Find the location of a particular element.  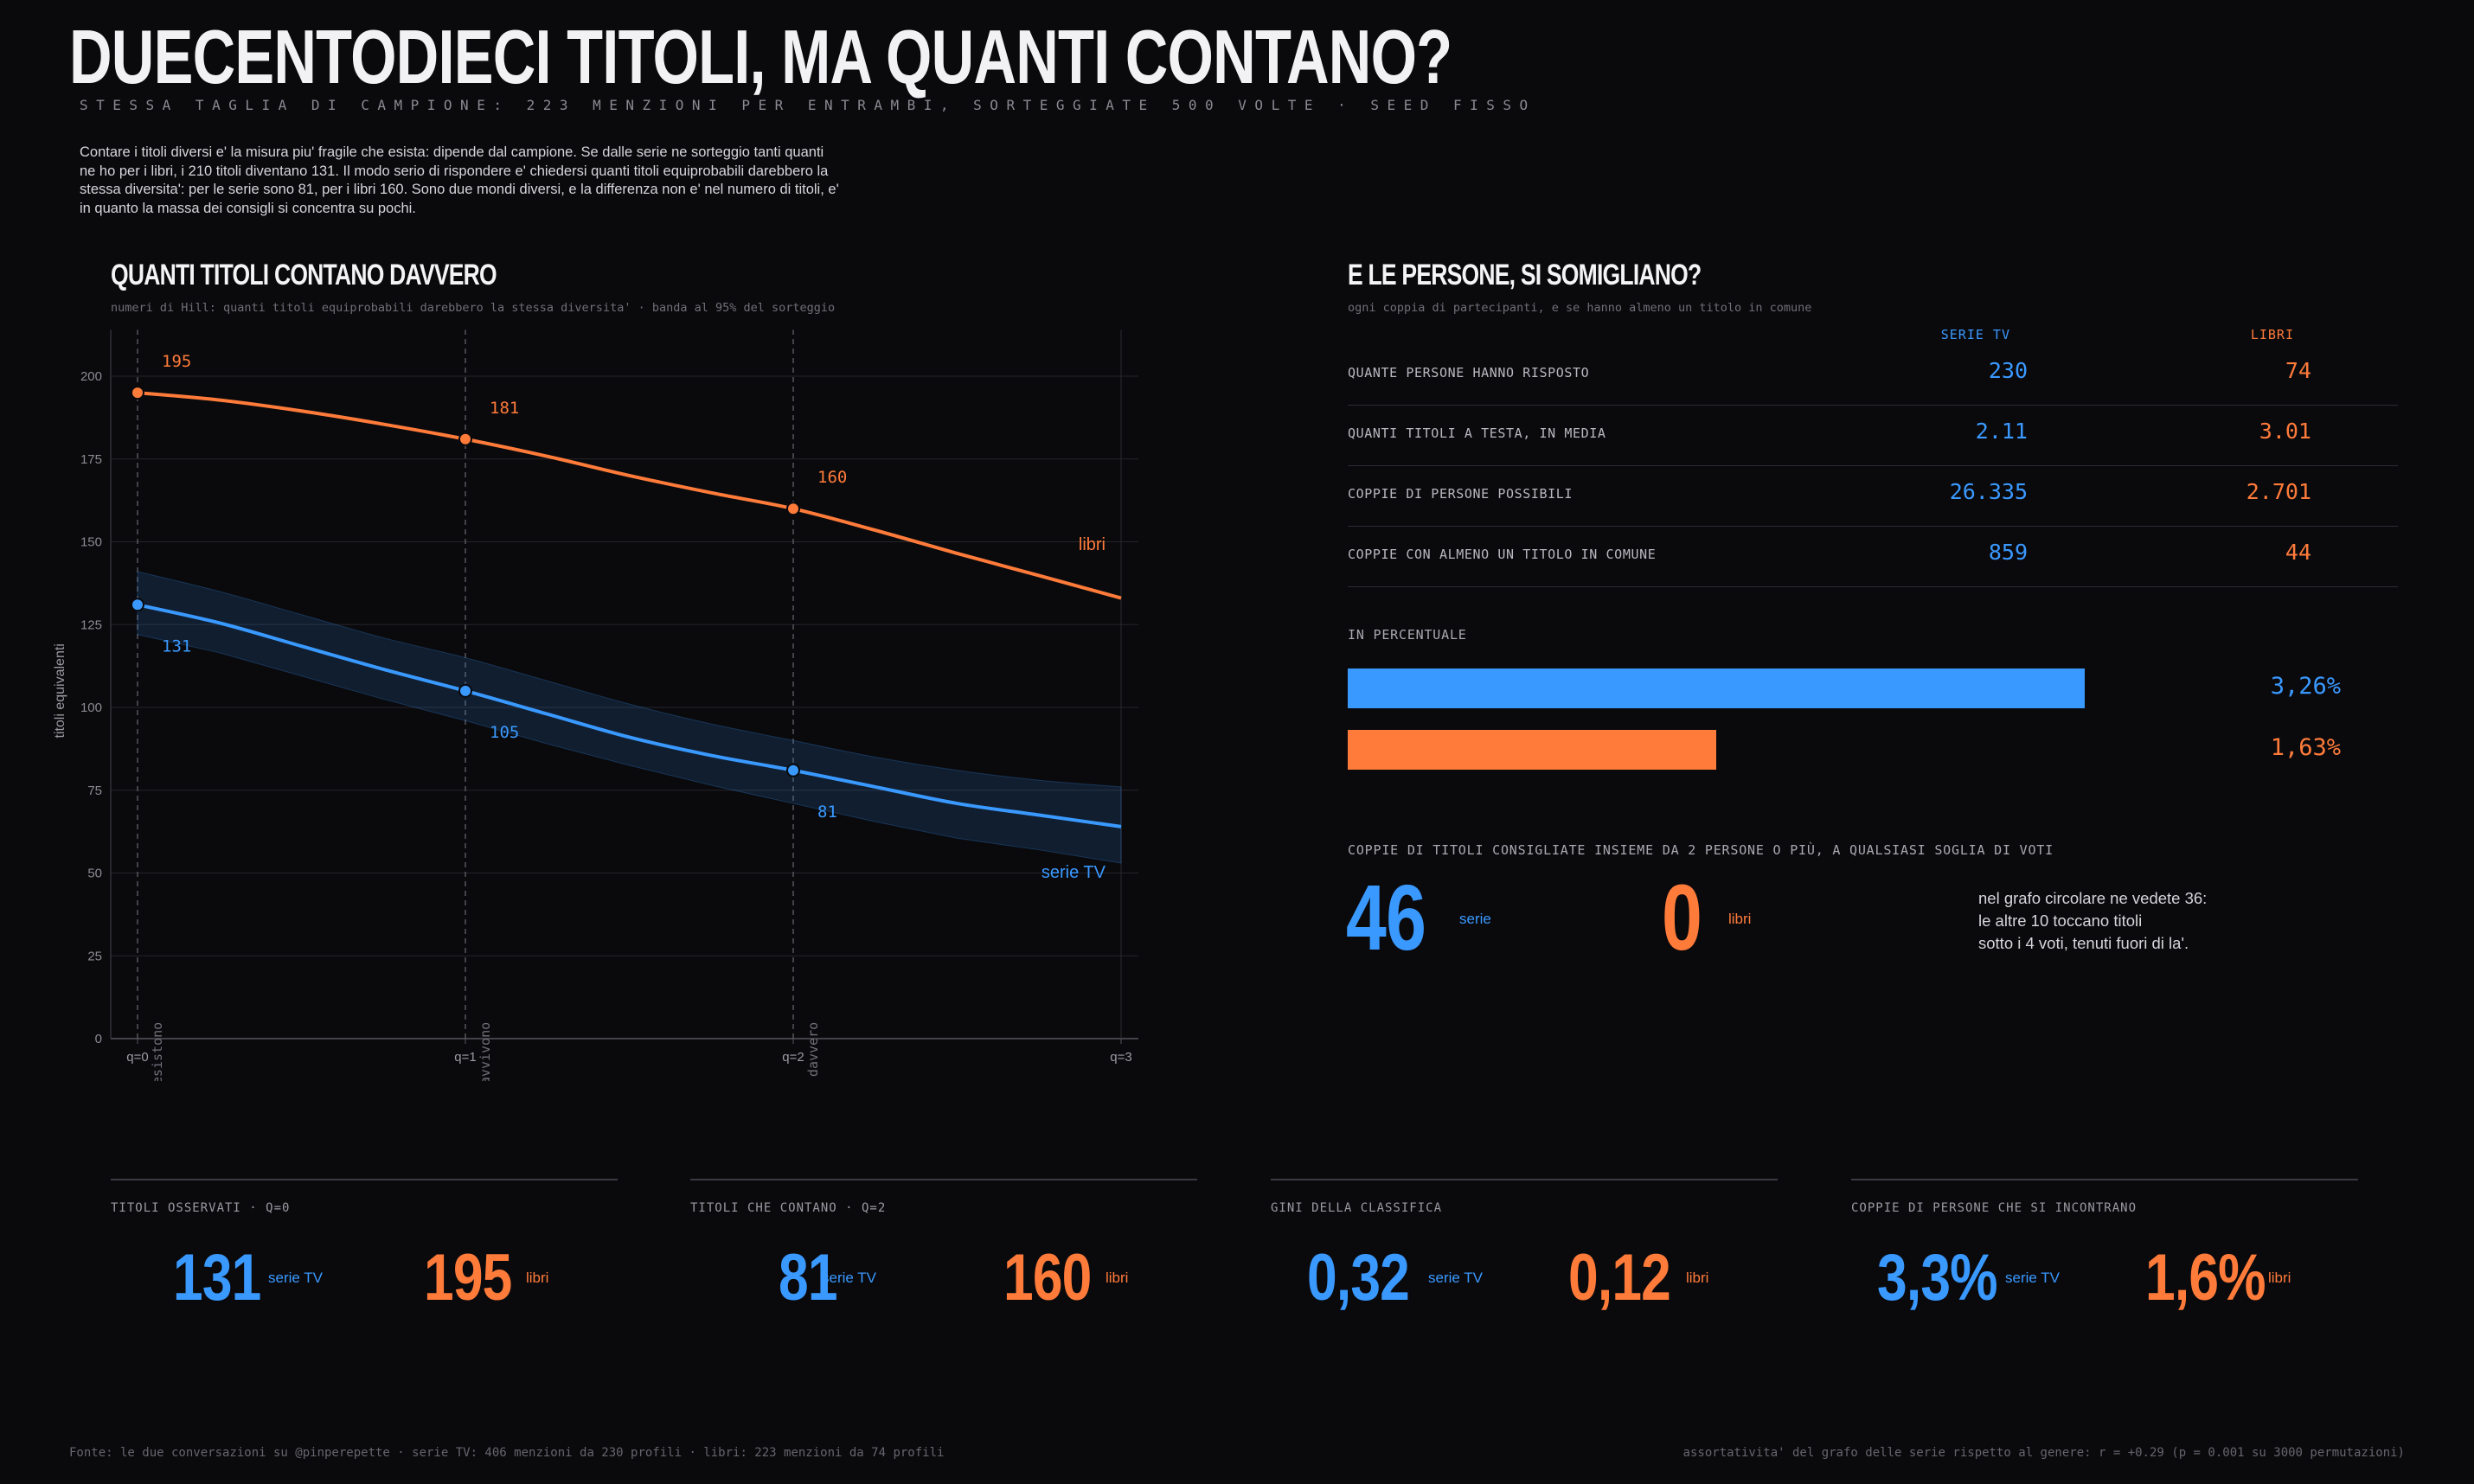

x-tick-label: q=1 is located at coordinates (465, 1058).